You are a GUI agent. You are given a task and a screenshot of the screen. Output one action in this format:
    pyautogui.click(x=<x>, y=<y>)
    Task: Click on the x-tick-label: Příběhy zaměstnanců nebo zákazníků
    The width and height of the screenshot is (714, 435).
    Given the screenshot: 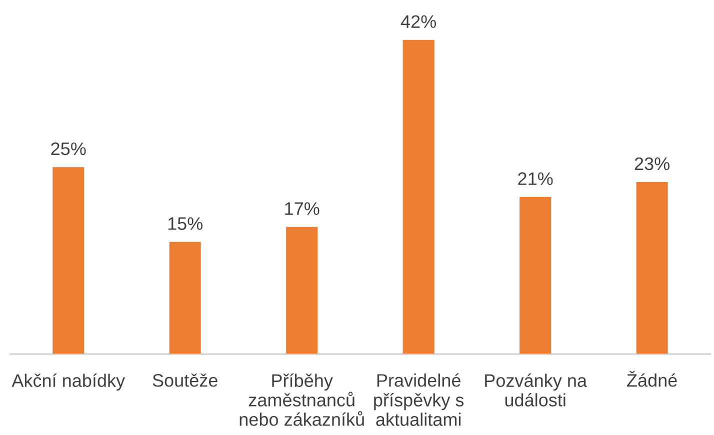 What is the action you would take?
    pyautogui.click(x=302, y=400)
    